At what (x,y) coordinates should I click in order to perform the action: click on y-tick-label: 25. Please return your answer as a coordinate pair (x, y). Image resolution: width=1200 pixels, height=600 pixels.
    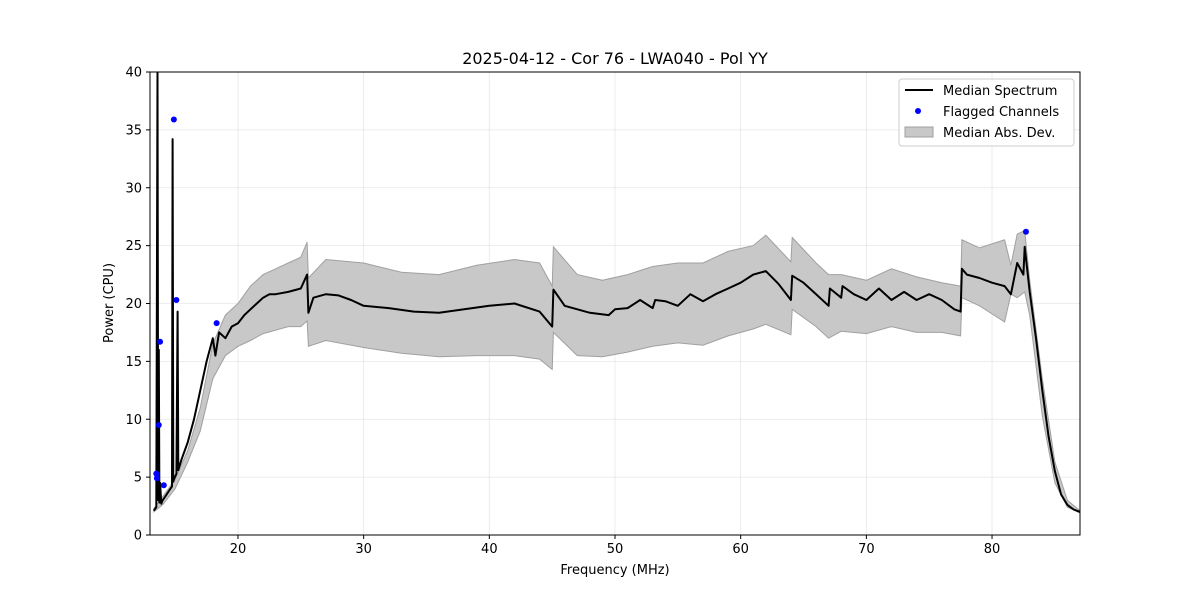
    Looking at the image, I should click on (133, 246).